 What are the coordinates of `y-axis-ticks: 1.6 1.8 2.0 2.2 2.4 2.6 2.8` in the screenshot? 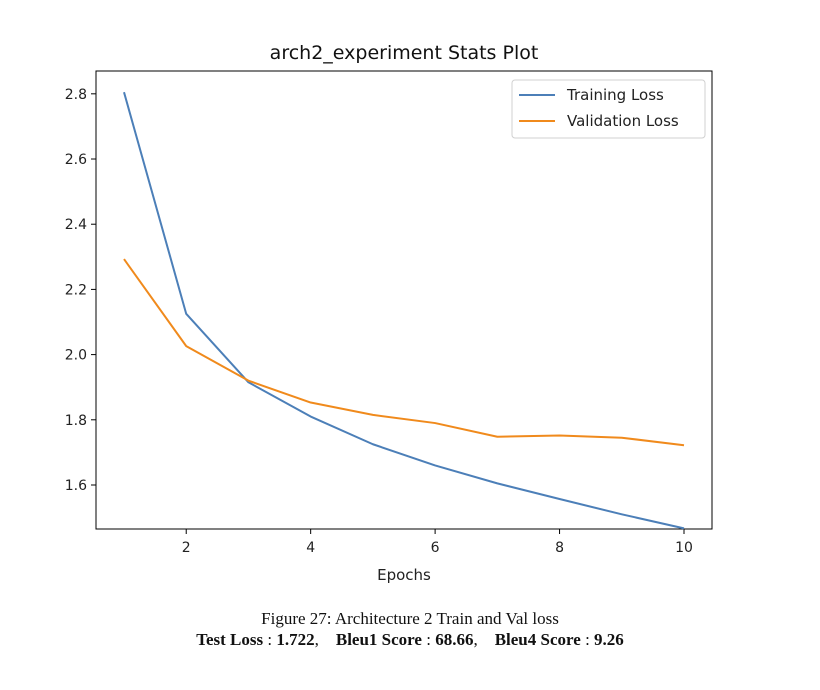 It's located at (80, 290).